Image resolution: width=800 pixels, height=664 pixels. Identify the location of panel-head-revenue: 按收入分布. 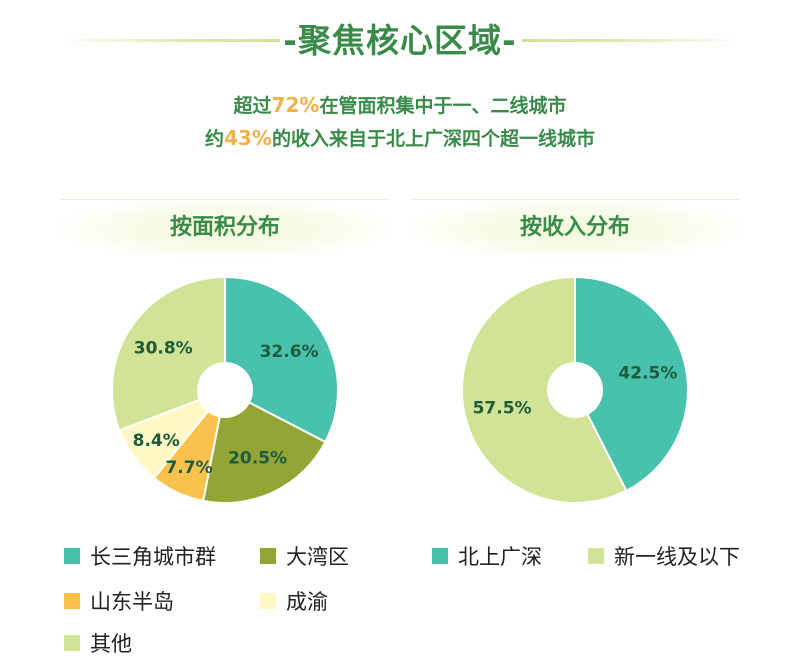
(575, 228).